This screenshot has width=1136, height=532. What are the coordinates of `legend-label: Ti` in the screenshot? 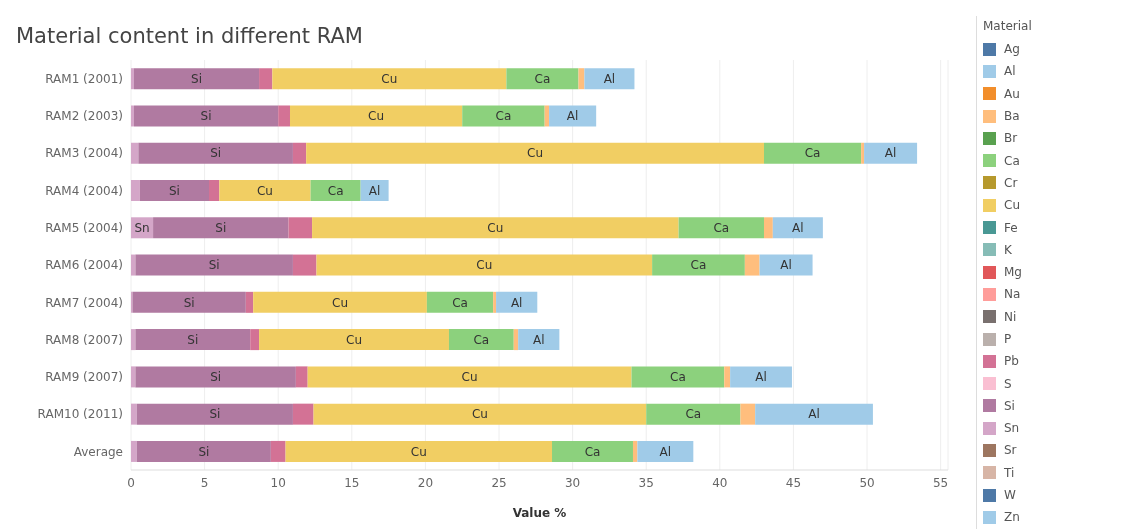 It's located at (1009, 472).